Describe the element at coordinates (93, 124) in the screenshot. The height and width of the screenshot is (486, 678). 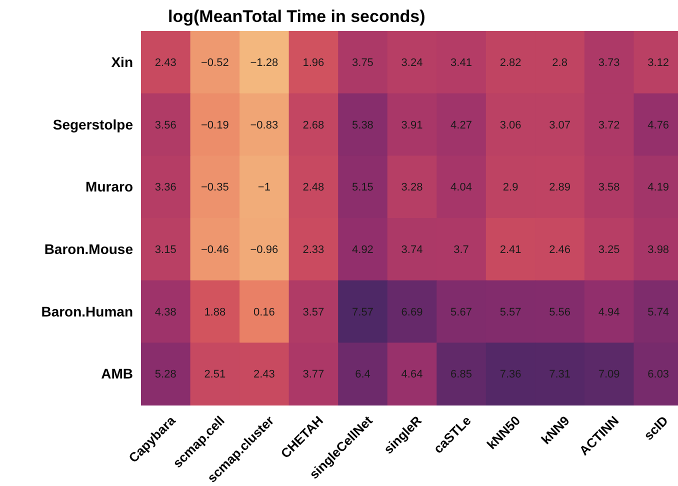
I see `y-tick-label: Segerstolpe` at that location.